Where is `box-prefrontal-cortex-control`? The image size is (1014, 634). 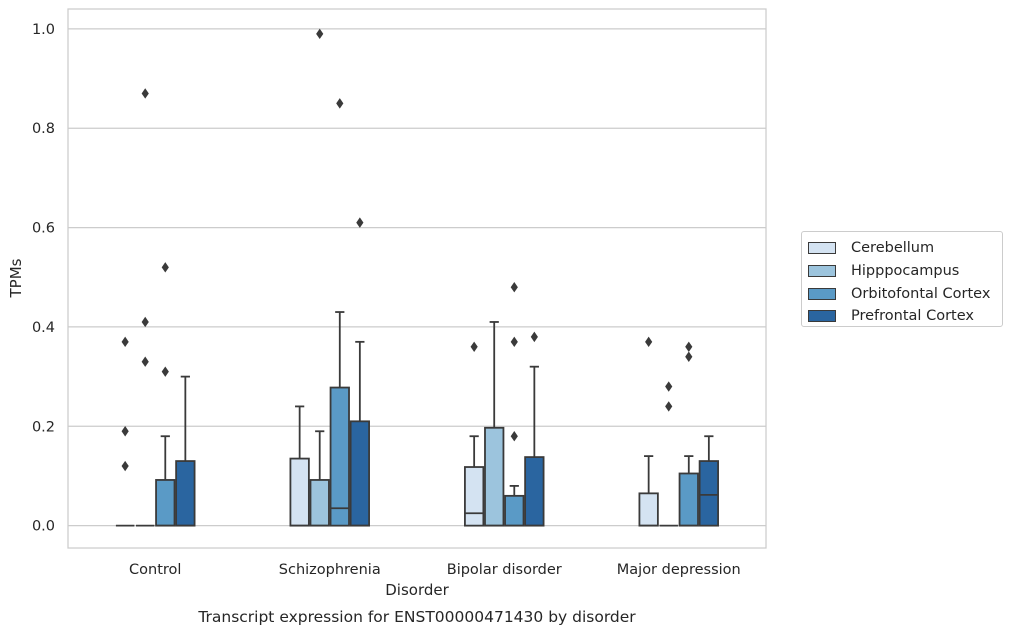
box-prefrontal-cortex-control is located at coordinates (185, 451).